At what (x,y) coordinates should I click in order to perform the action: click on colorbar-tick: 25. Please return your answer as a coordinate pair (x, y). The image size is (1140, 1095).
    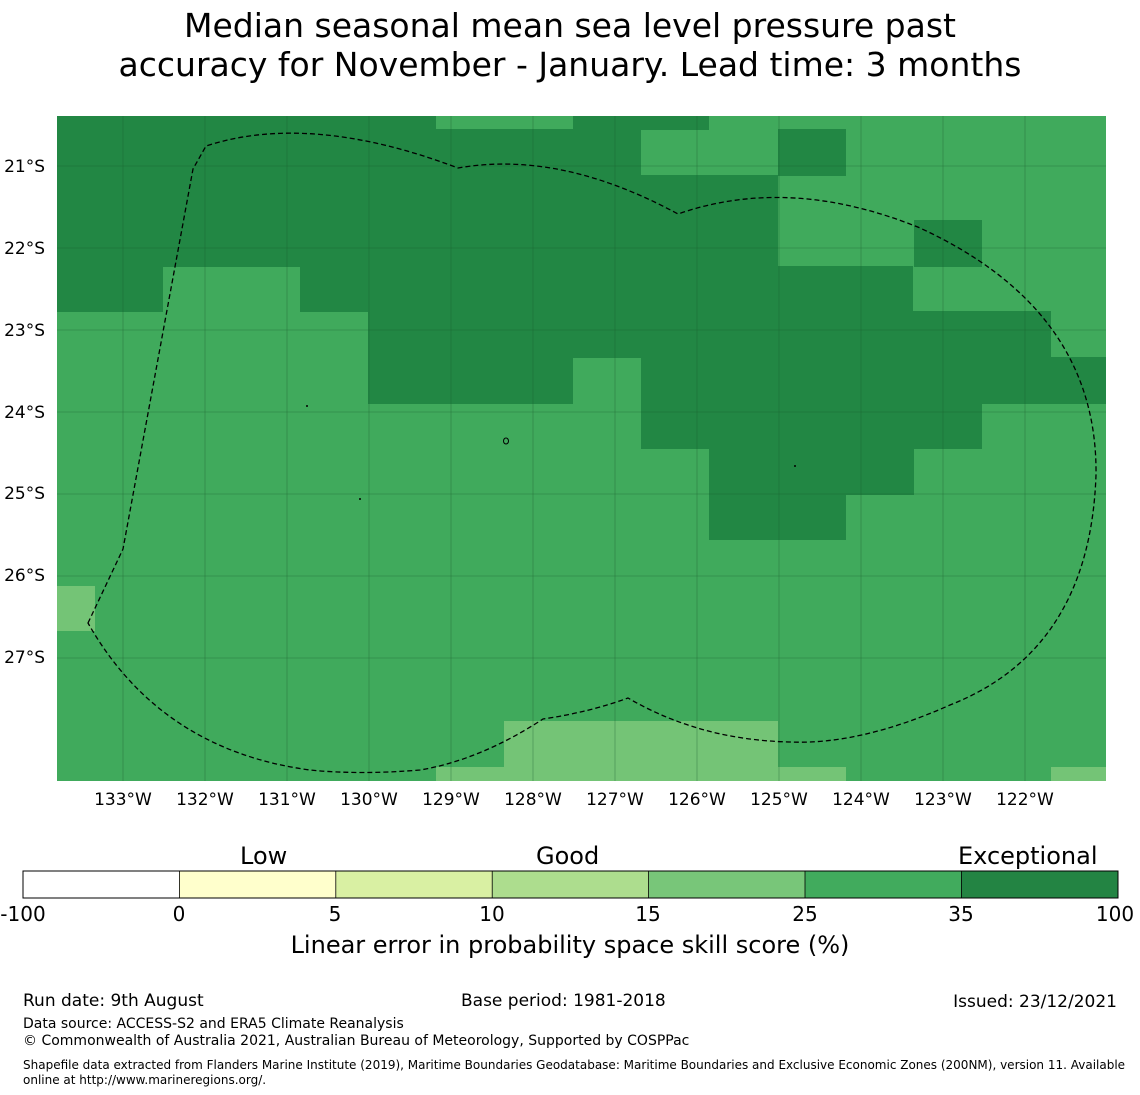
    Looking at the image, I should click on (805, 914).